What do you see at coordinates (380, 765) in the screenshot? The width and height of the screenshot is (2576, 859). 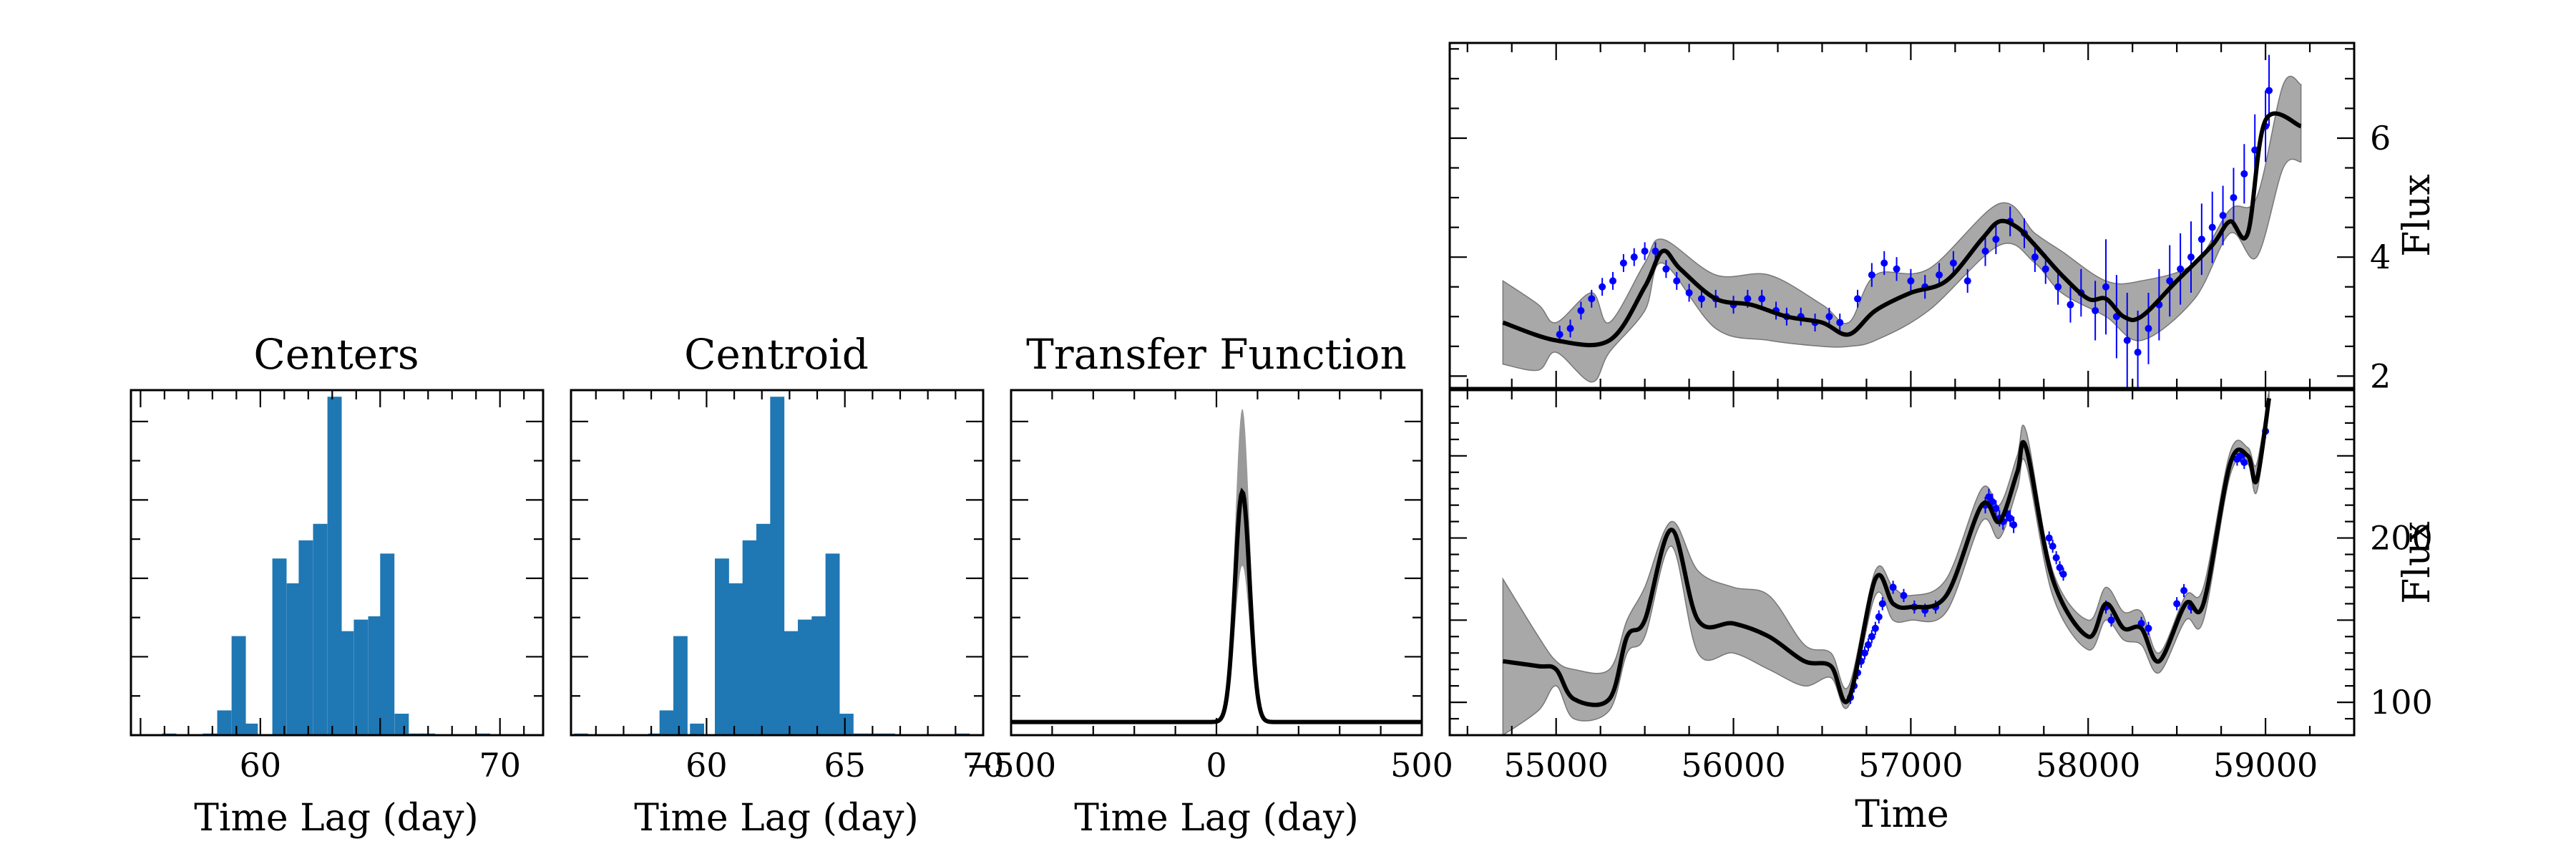 I see `centers-x-tick-labels: 60 70` at bounding box center [380, 765].